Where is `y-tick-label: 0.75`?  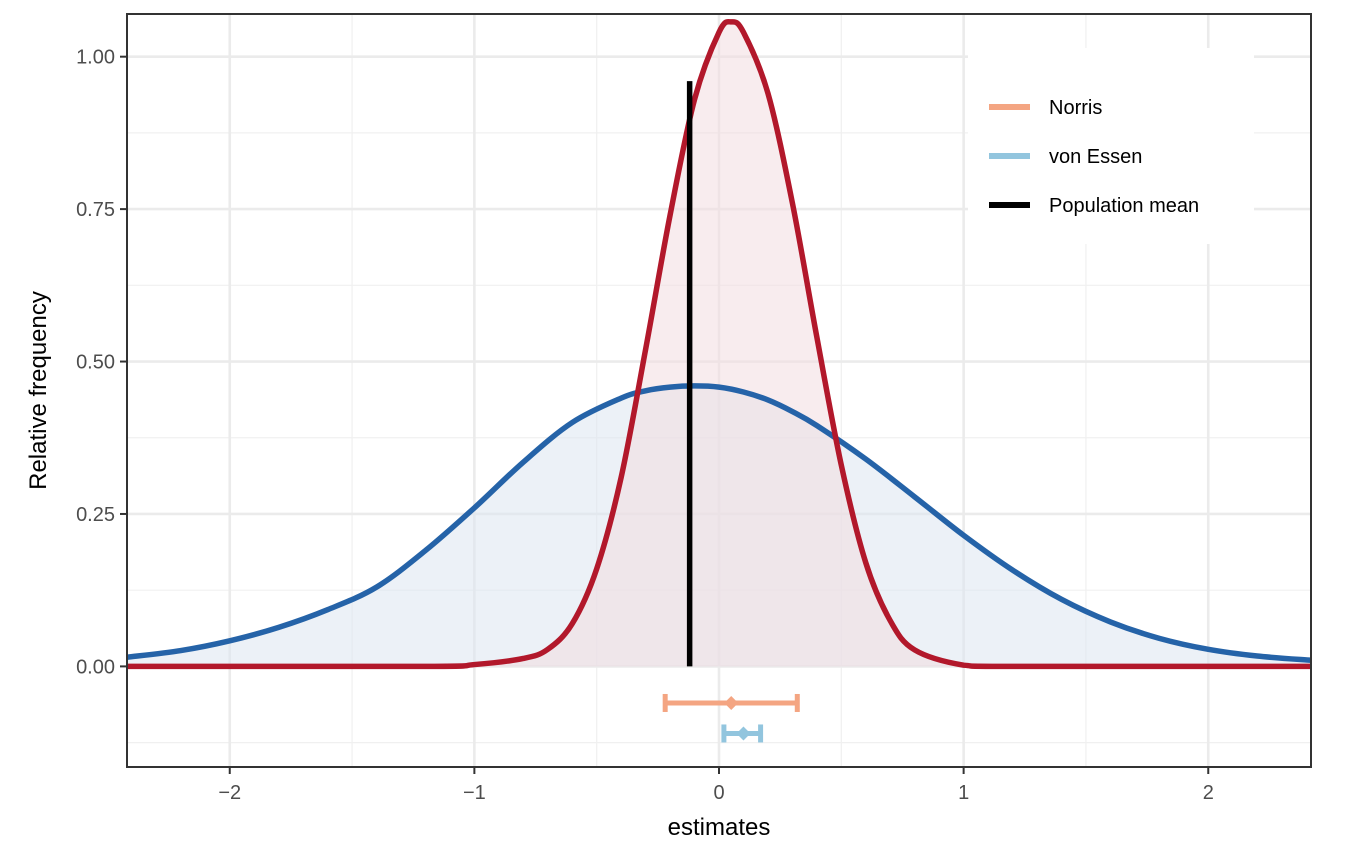 y-tick-label: 0.75 is located at coordinates (95, 210).